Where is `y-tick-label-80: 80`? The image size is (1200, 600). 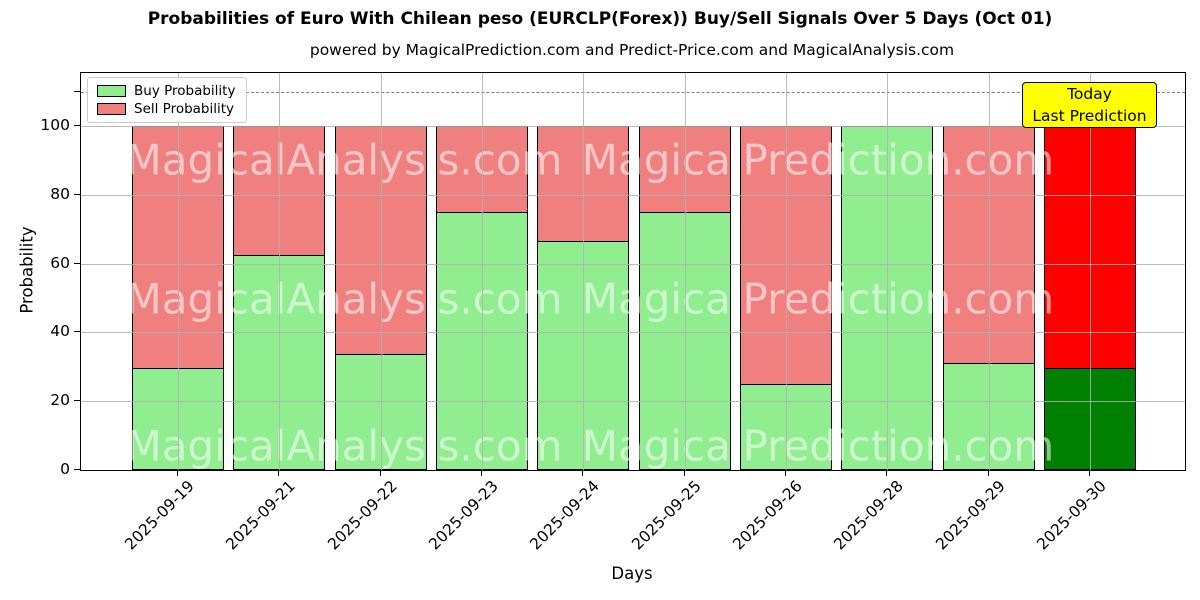
y-tick-label-80: 80 is located at coordinates (60, 193).